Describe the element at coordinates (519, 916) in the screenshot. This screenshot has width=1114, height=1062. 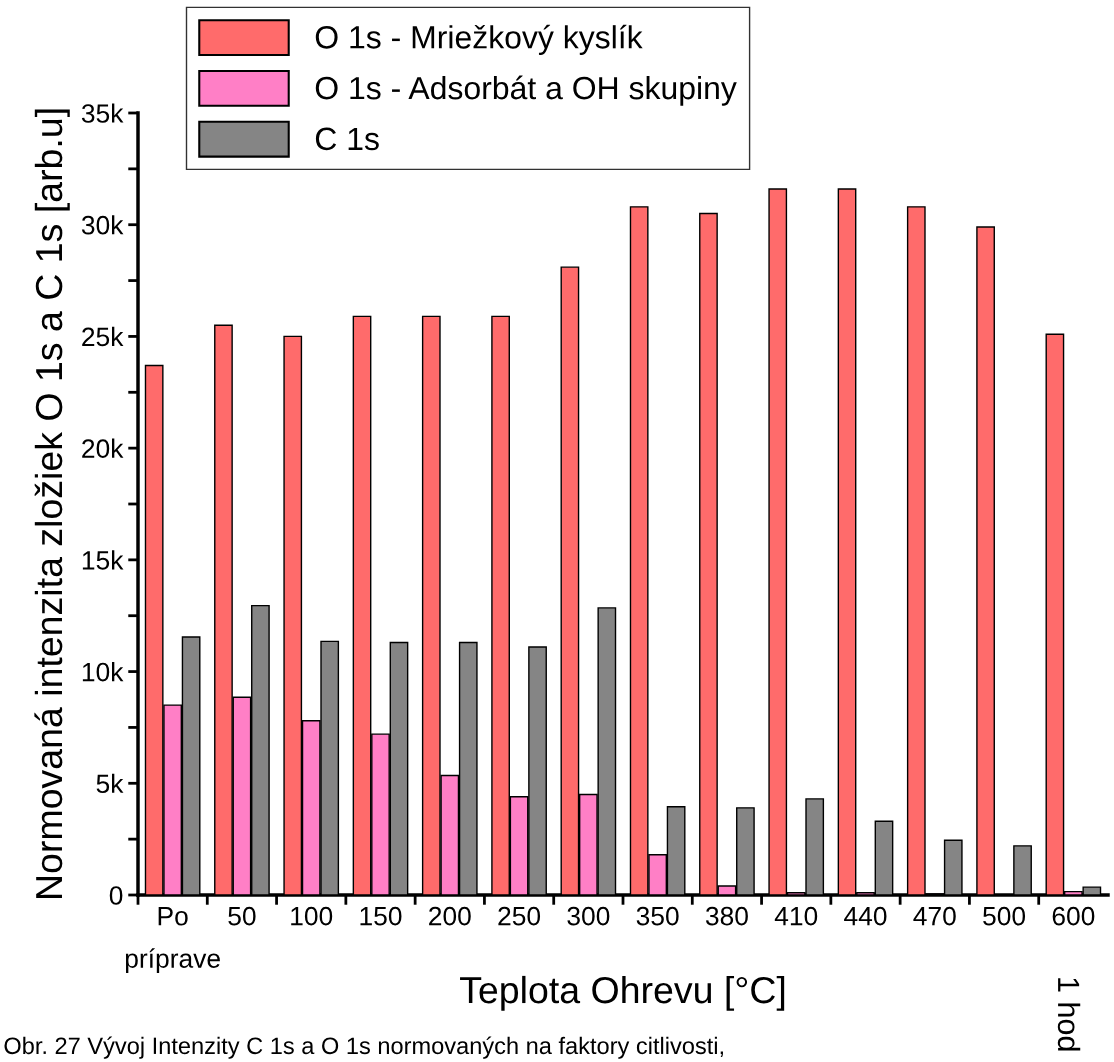
I see `x-tick-label: 250` at that location.